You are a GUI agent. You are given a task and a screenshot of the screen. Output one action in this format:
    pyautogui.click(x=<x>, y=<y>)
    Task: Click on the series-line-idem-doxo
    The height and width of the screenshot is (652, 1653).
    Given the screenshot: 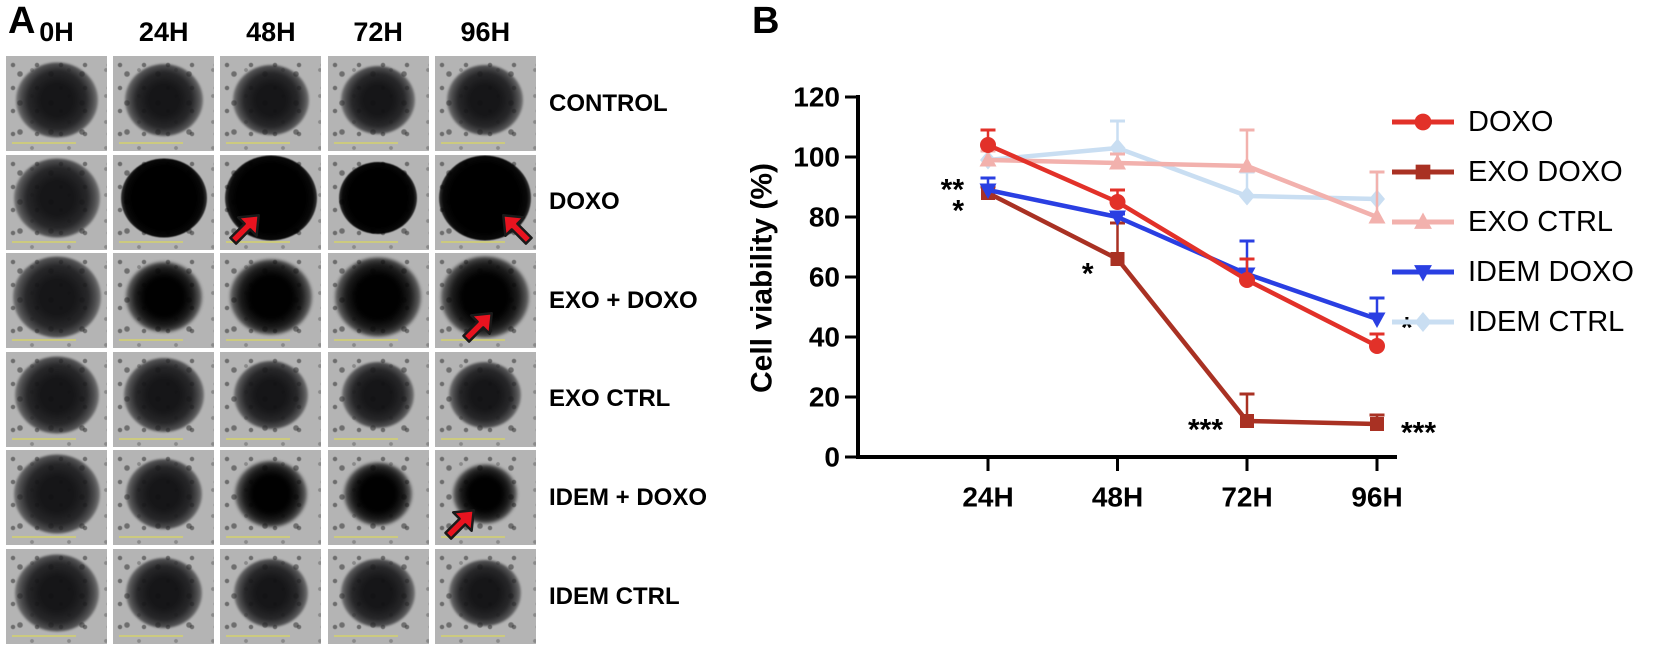 What is the action you would take?
    pyautogui.click(x=1182, y=254)
    